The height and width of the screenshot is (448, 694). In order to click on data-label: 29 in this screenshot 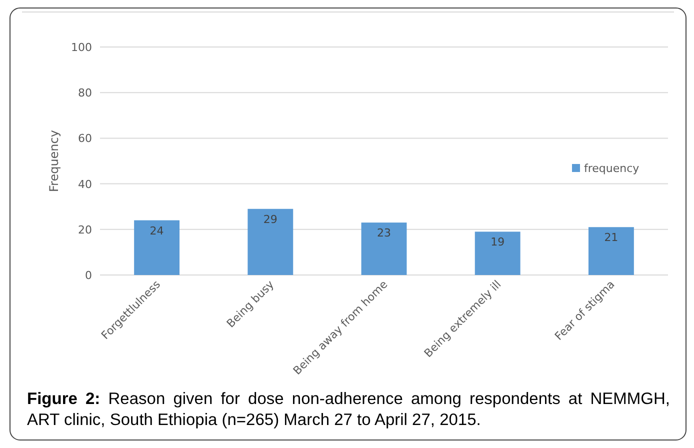, I will do `click(270, 219)`.